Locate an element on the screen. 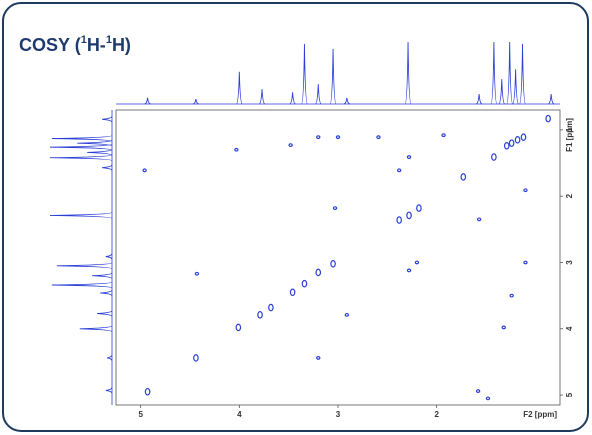 The width and height of the screenshot is (592, 435). x-tick-label: 3 is located at coordinates (338, 414).